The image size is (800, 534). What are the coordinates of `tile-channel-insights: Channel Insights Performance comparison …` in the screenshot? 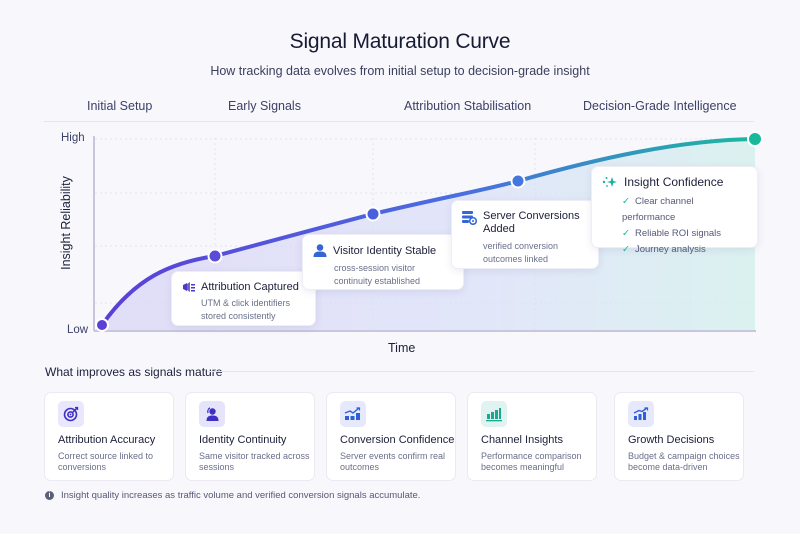 It's located at (532, 436).